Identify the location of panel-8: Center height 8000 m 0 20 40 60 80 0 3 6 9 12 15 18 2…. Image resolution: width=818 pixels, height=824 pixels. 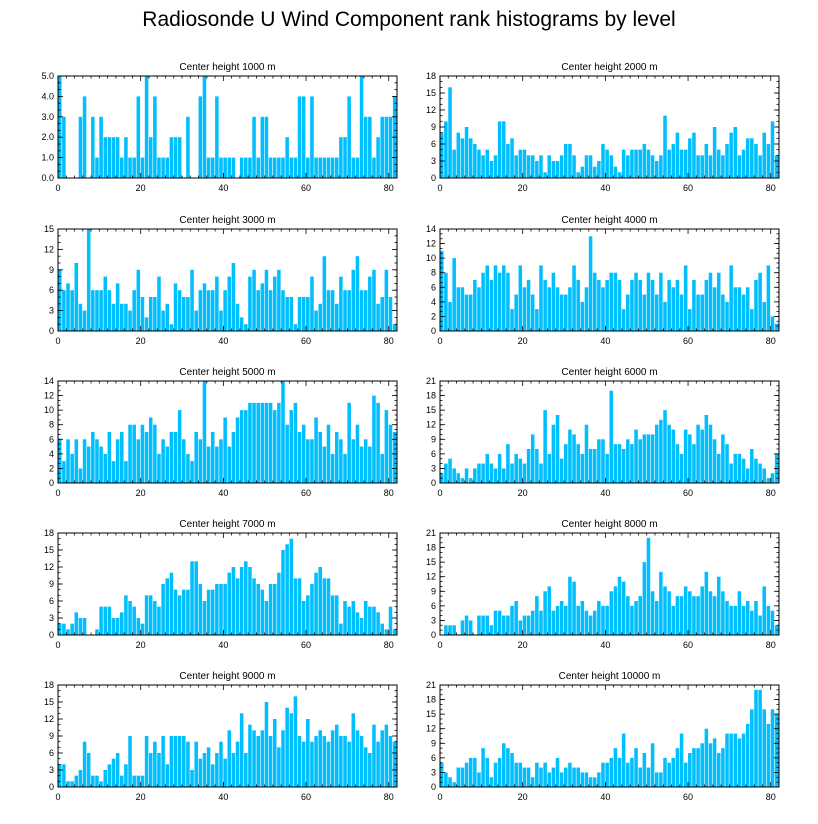
(603, 584).